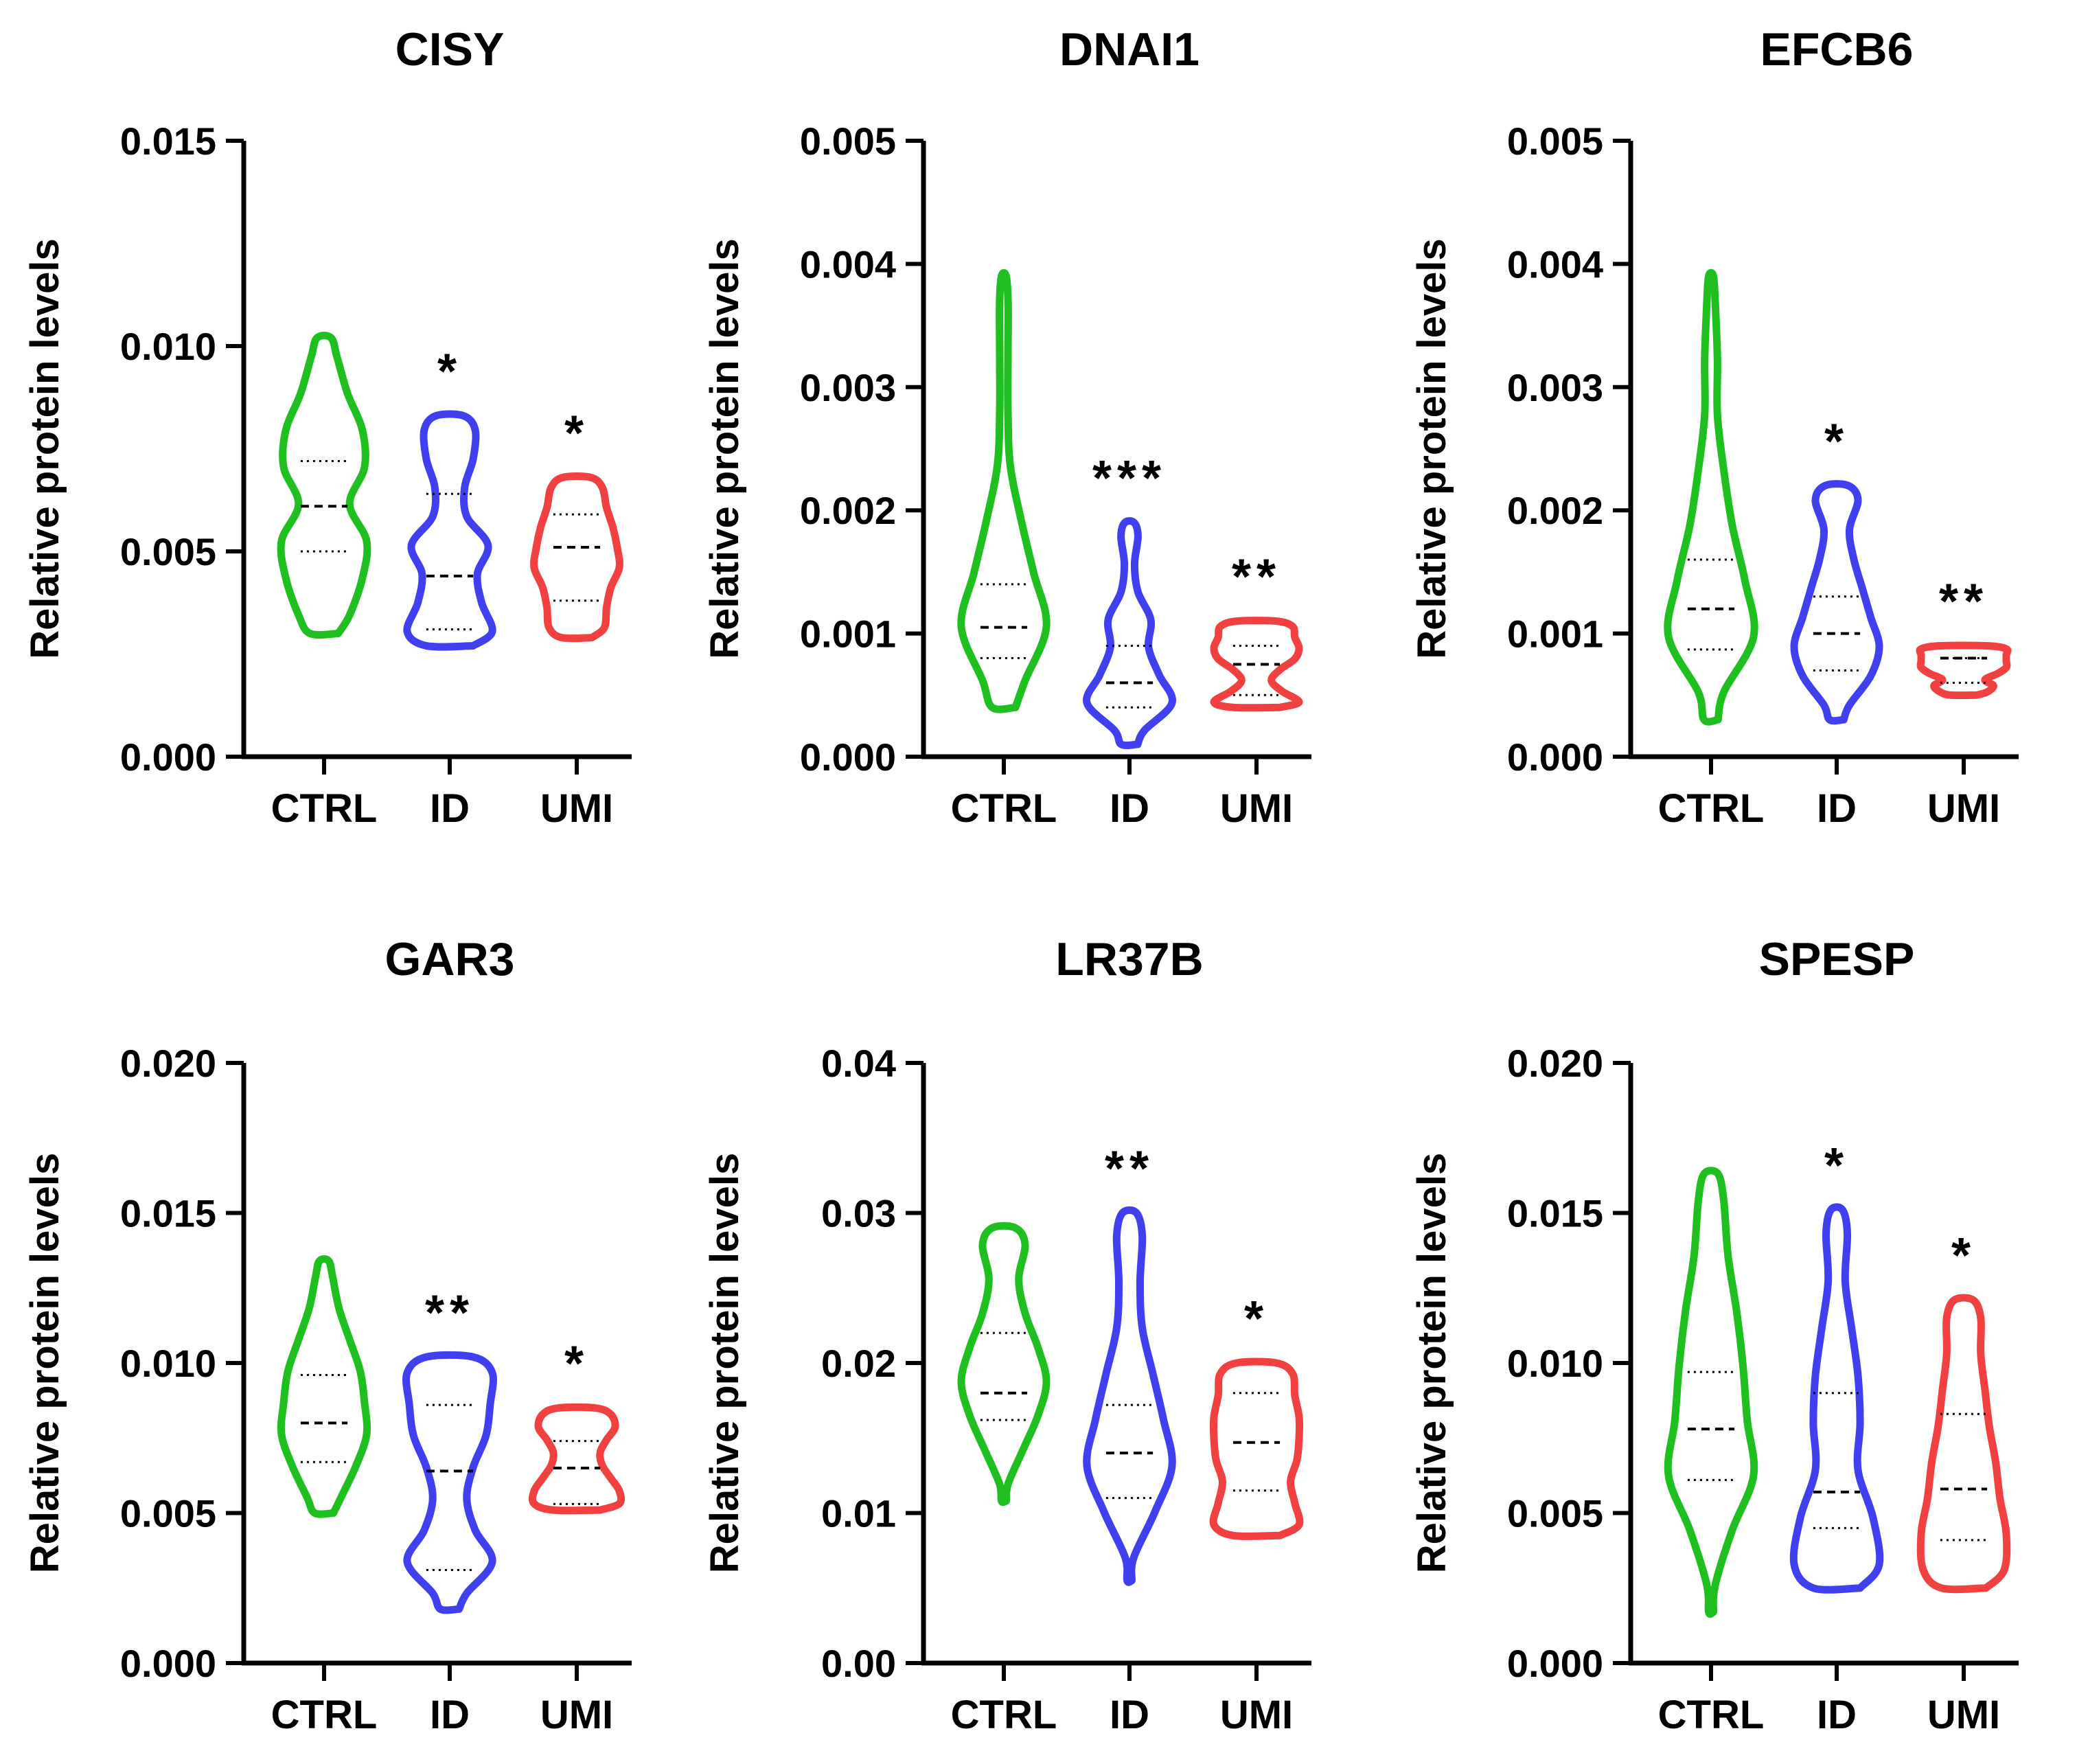 The image size is (2077, 1764). I want to click on y-tick-label: 0.03, so click(858, 1213).